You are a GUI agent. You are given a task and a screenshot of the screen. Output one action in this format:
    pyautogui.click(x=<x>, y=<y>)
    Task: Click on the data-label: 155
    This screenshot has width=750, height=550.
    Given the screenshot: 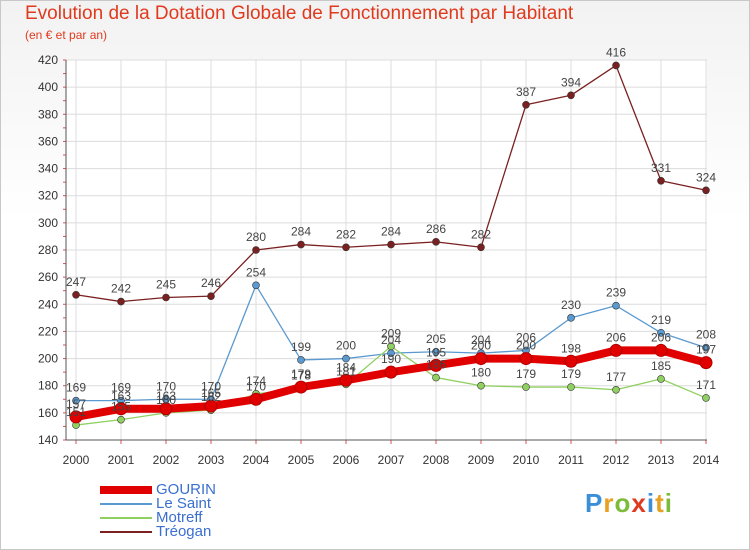 What is the action you would take?
    pyautogui.click(x=121, y=407)
    